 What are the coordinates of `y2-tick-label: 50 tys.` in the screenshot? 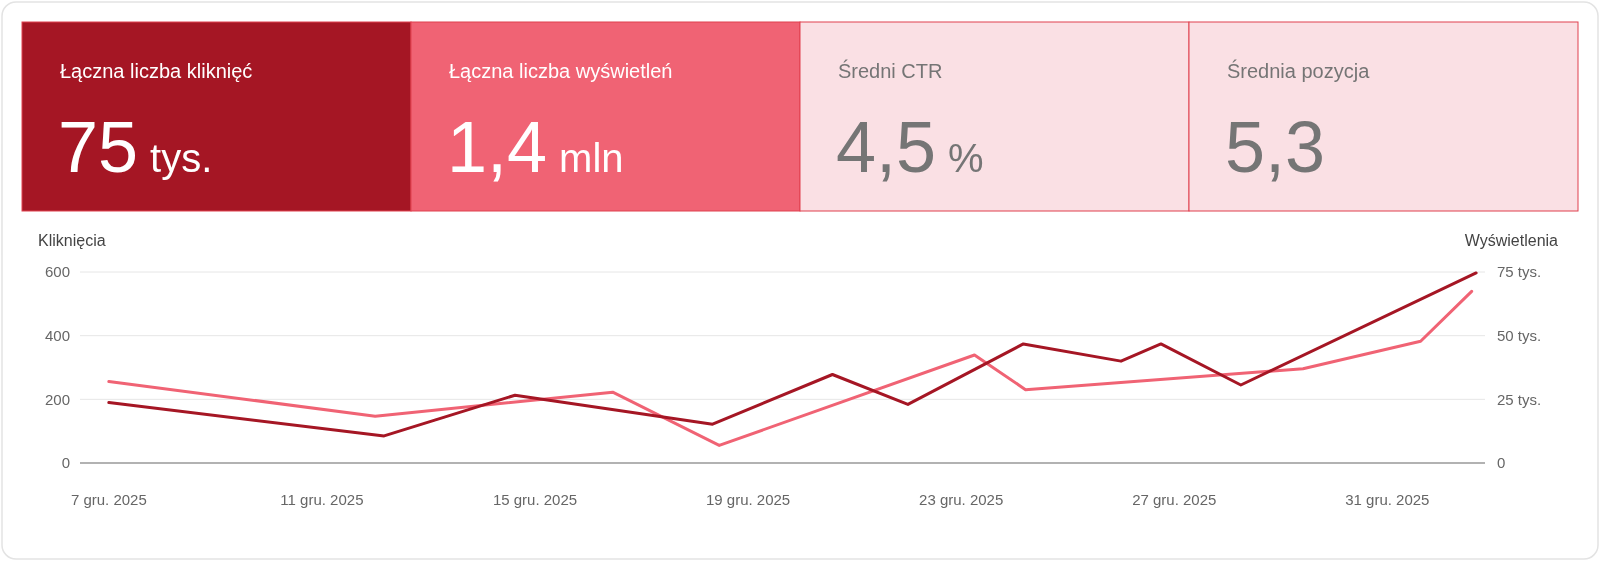 It's located at (1519, 335).